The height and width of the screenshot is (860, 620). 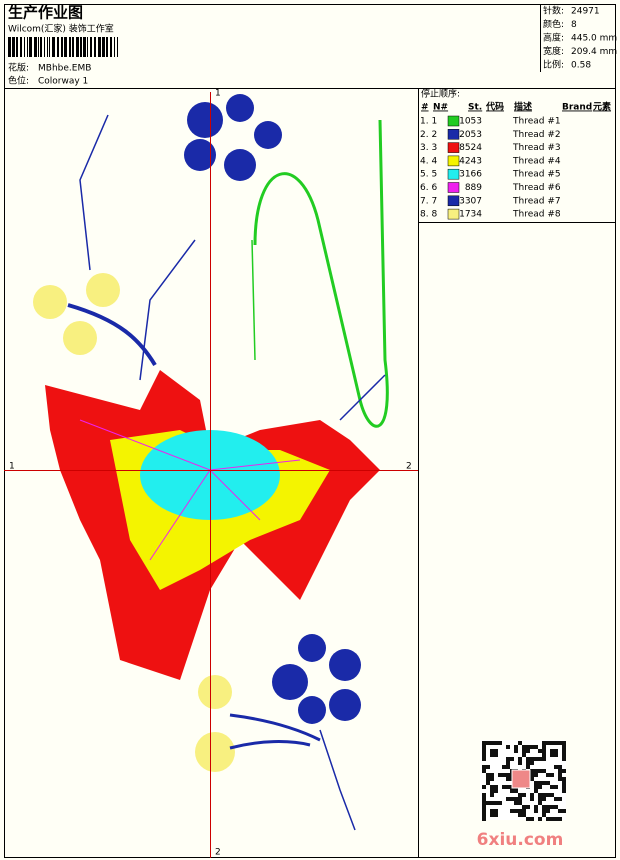 I want to click on column-header: 描述, so click(x=523, y=107).